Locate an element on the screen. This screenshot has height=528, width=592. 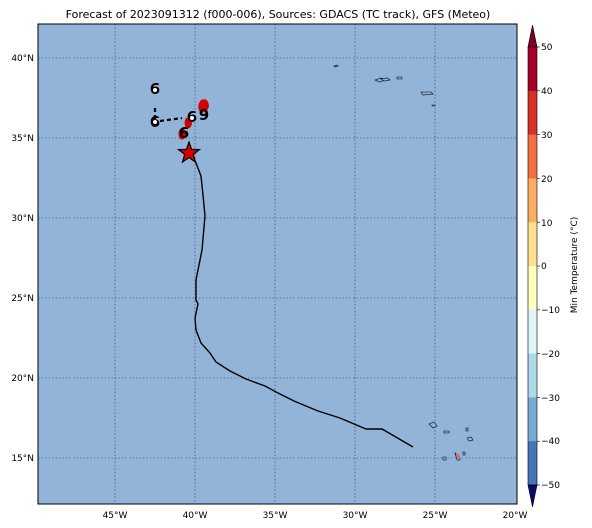
colorbar-tick: −50 is located at coordinates (550, 486).